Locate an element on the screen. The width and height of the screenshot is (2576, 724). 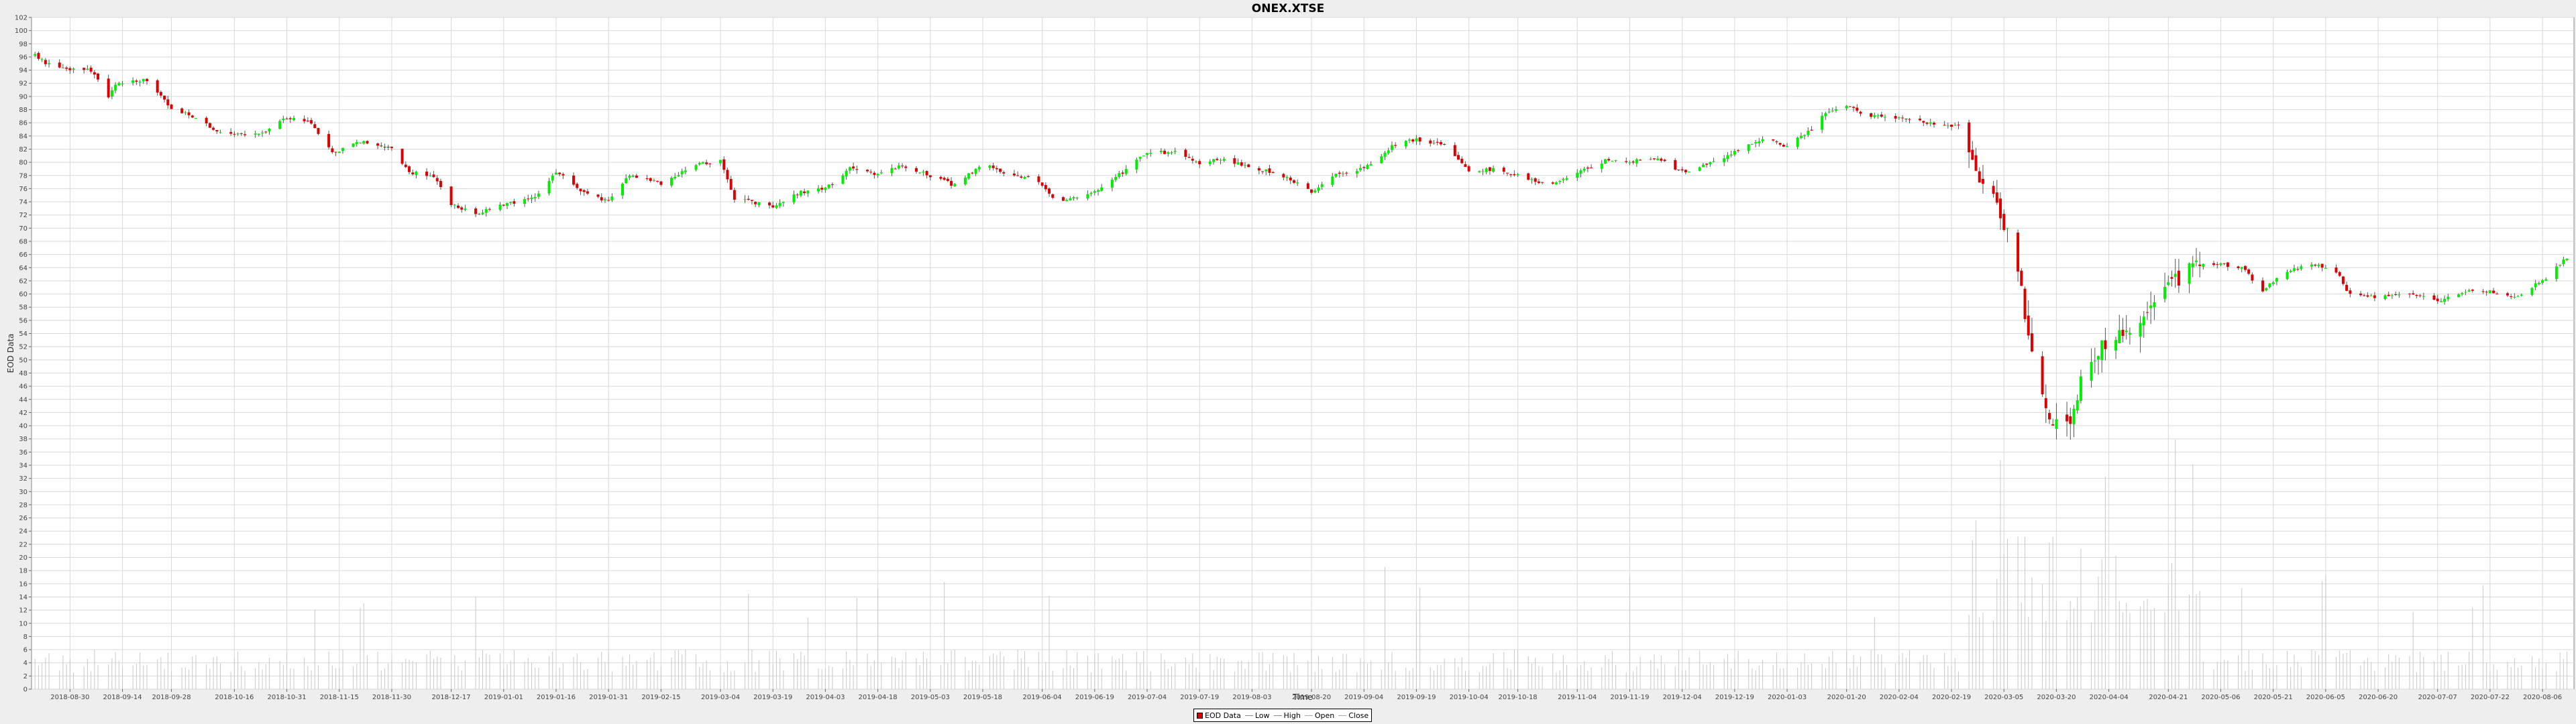
y-tick-label: 90 is located at coordinates (23, 97).